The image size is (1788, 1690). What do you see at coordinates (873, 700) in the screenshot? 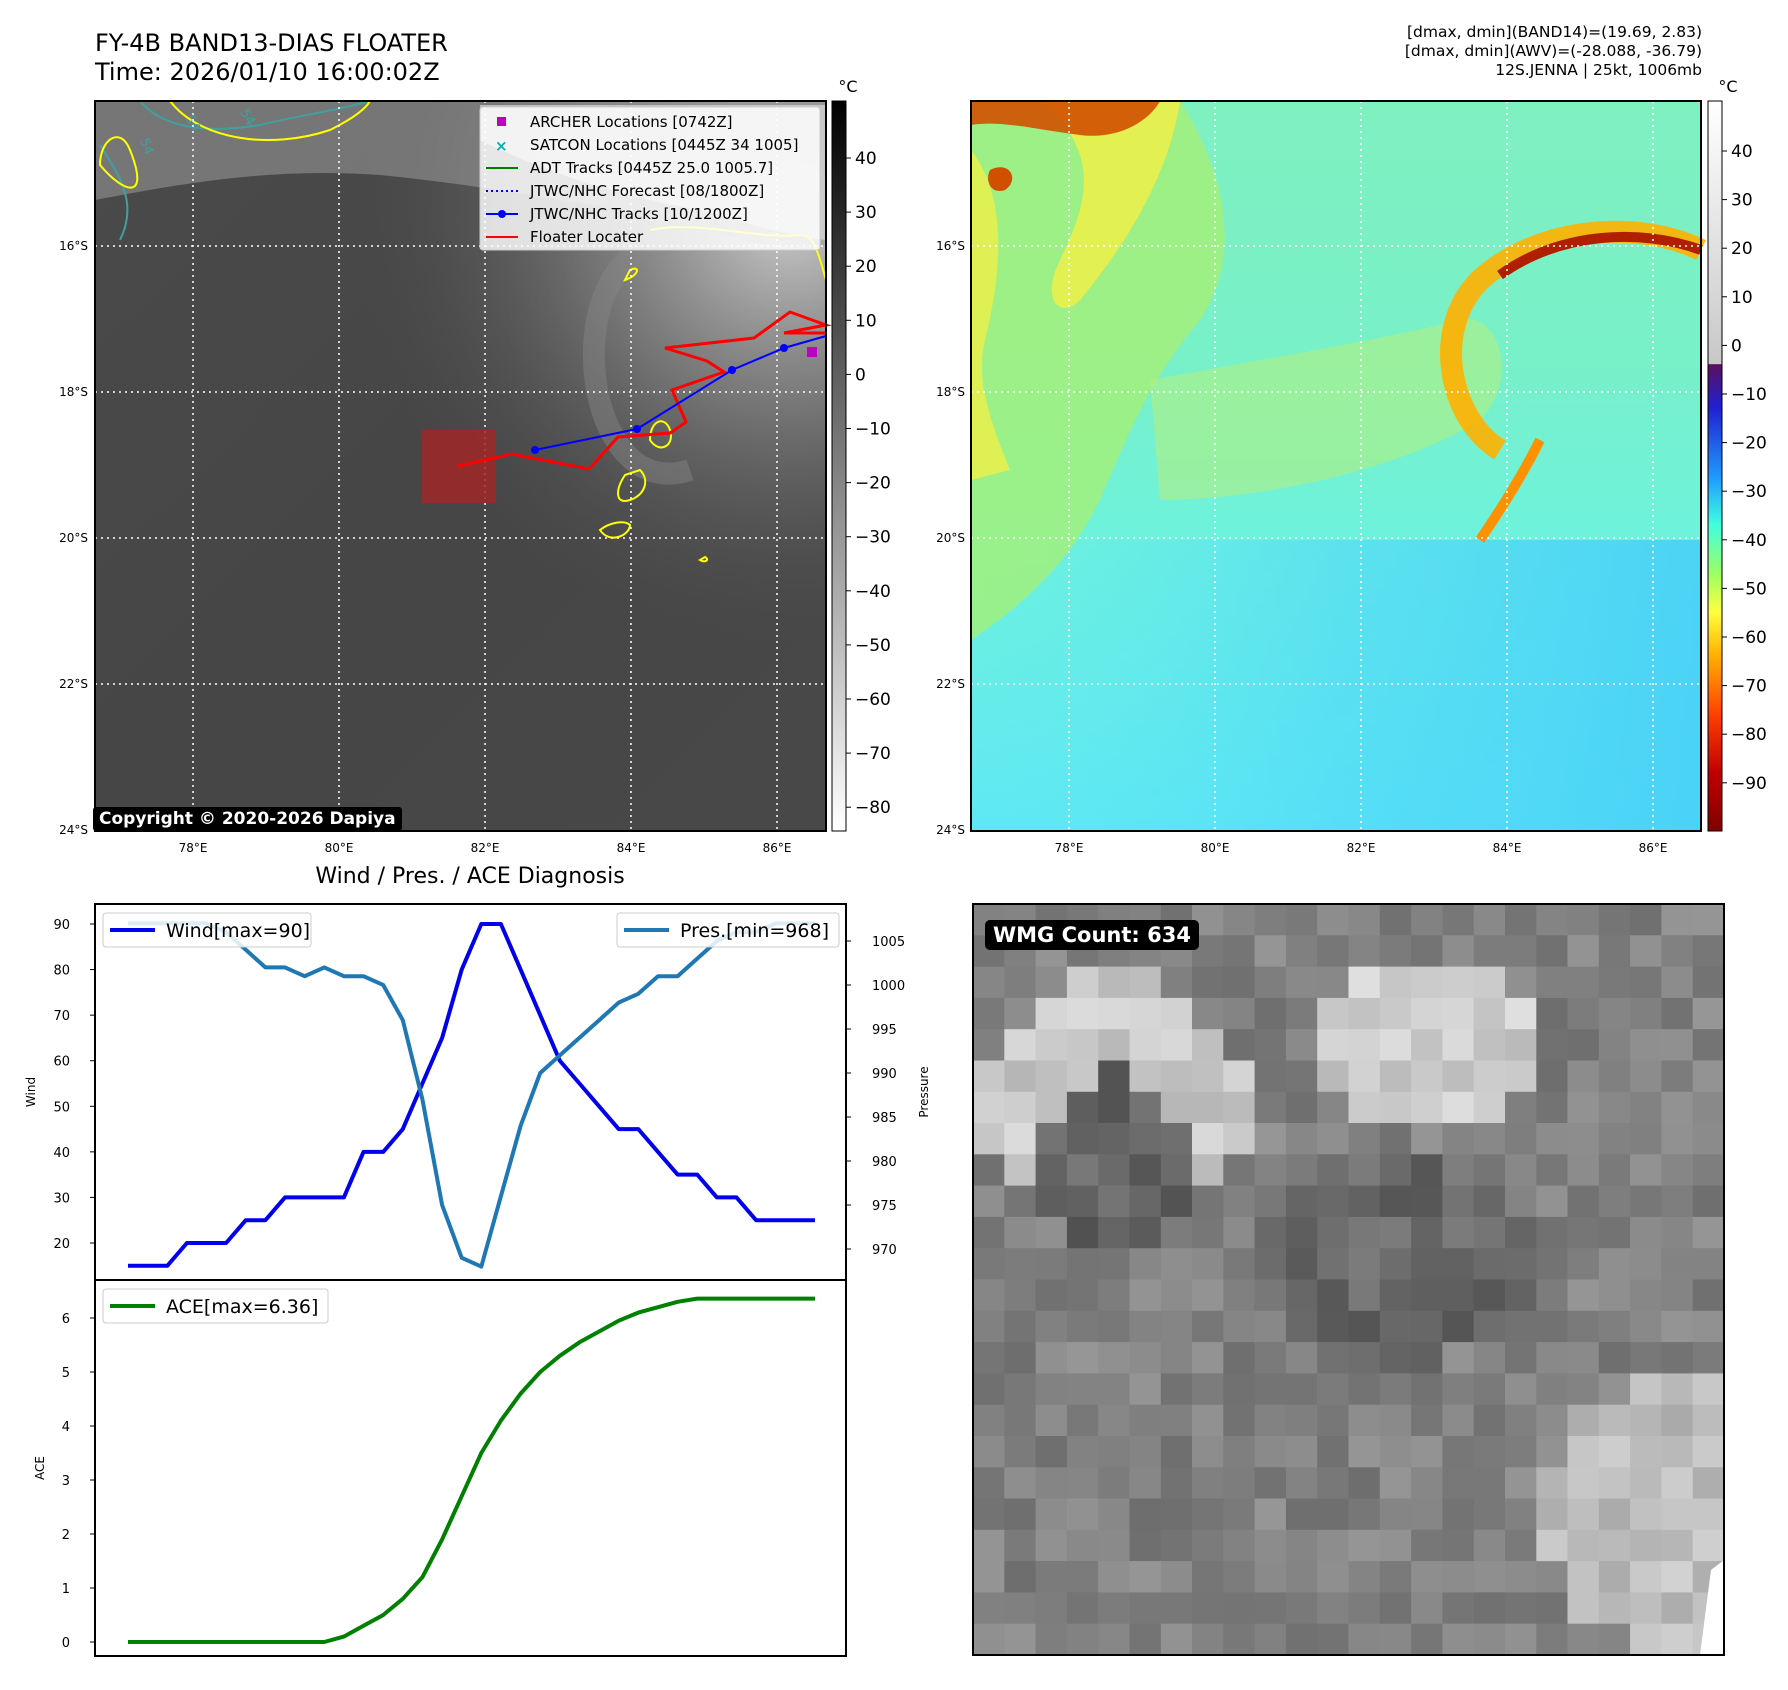
I see `colorbar-left-tick: −60` at bounding box center [873, 700].